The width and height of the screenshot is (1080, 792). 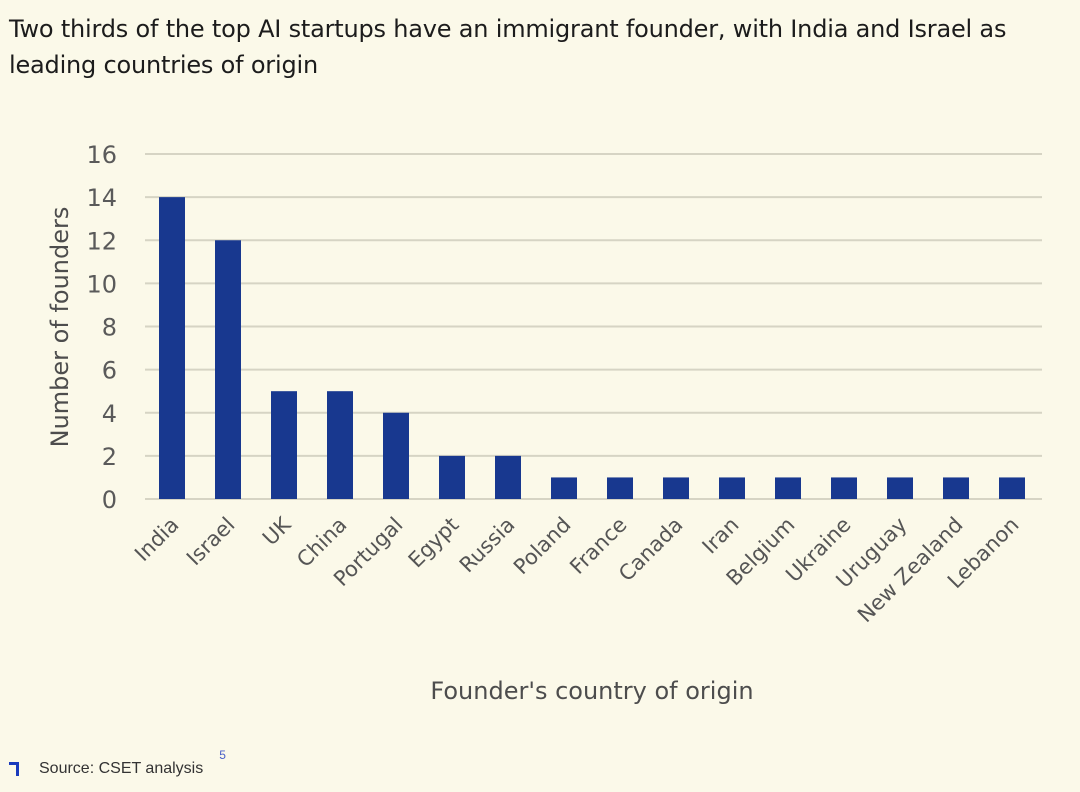 I want to click on bar-uk, so click(x=284, y=445).